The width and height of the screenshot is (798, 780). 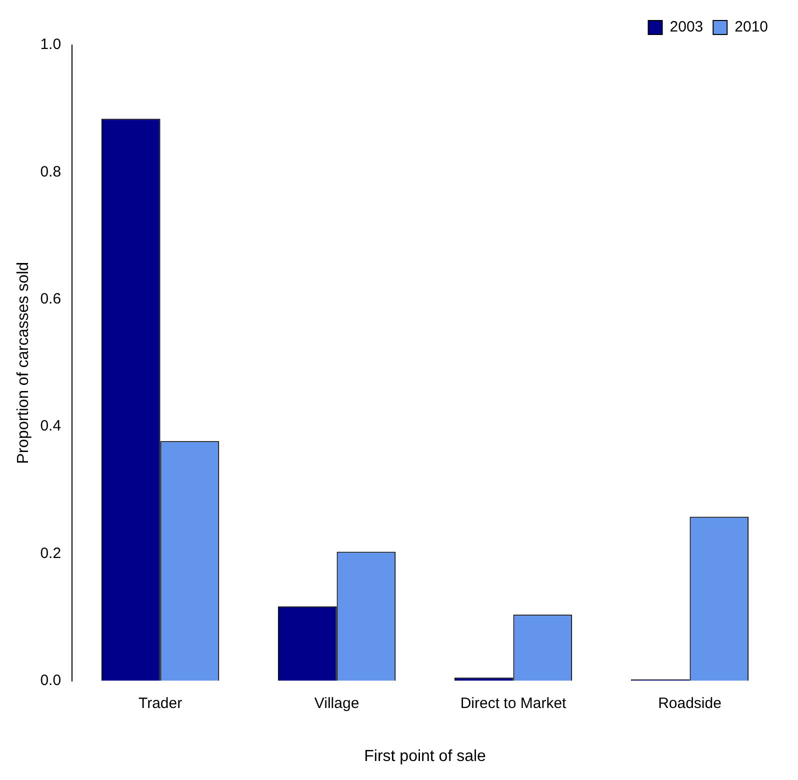 I want to click on y-axis-title: Proportion of carcasses sold, so click(x=23, y=363).